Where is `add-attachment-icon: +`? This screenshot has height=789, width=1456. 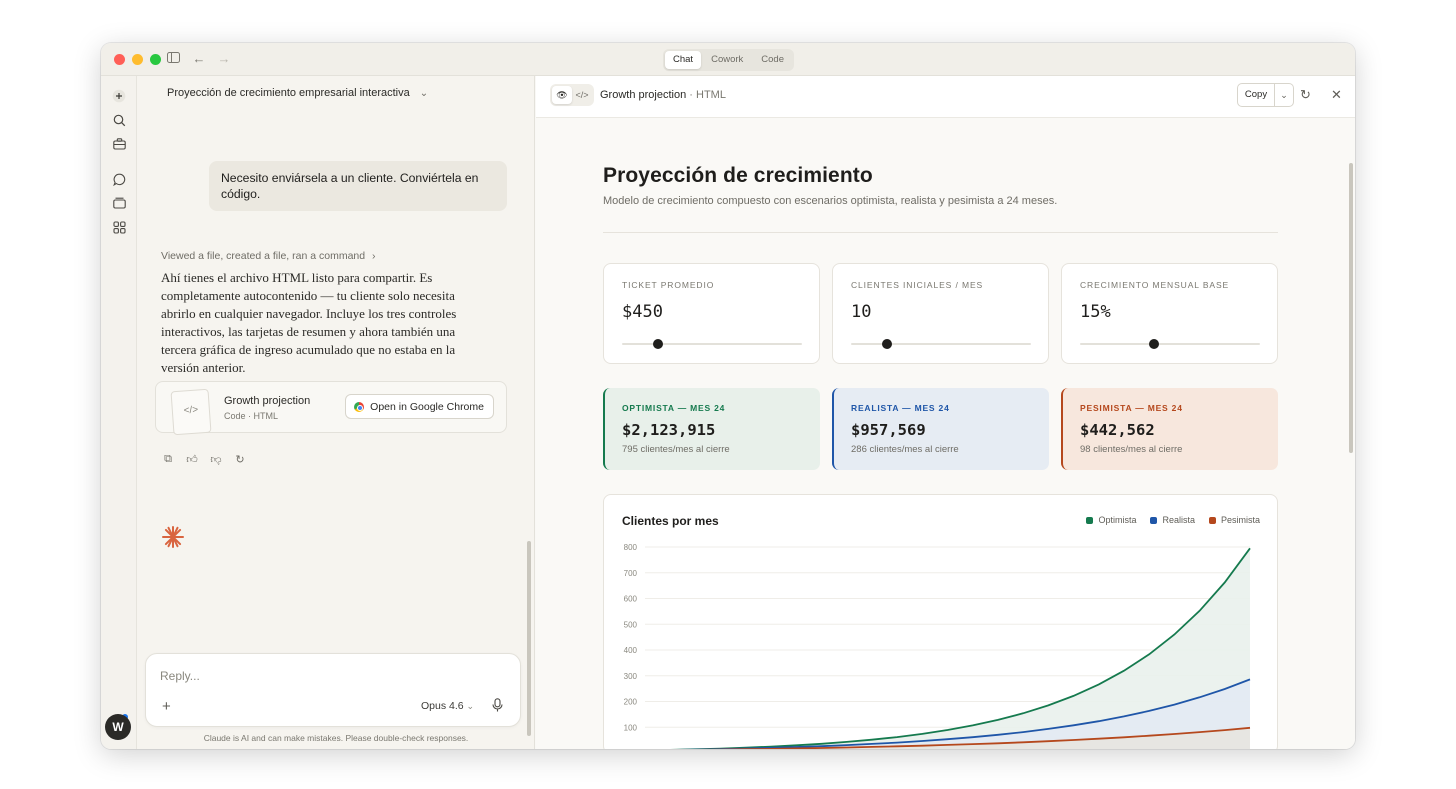 add-attachment-icon: + is located at coordinates (166, 706).